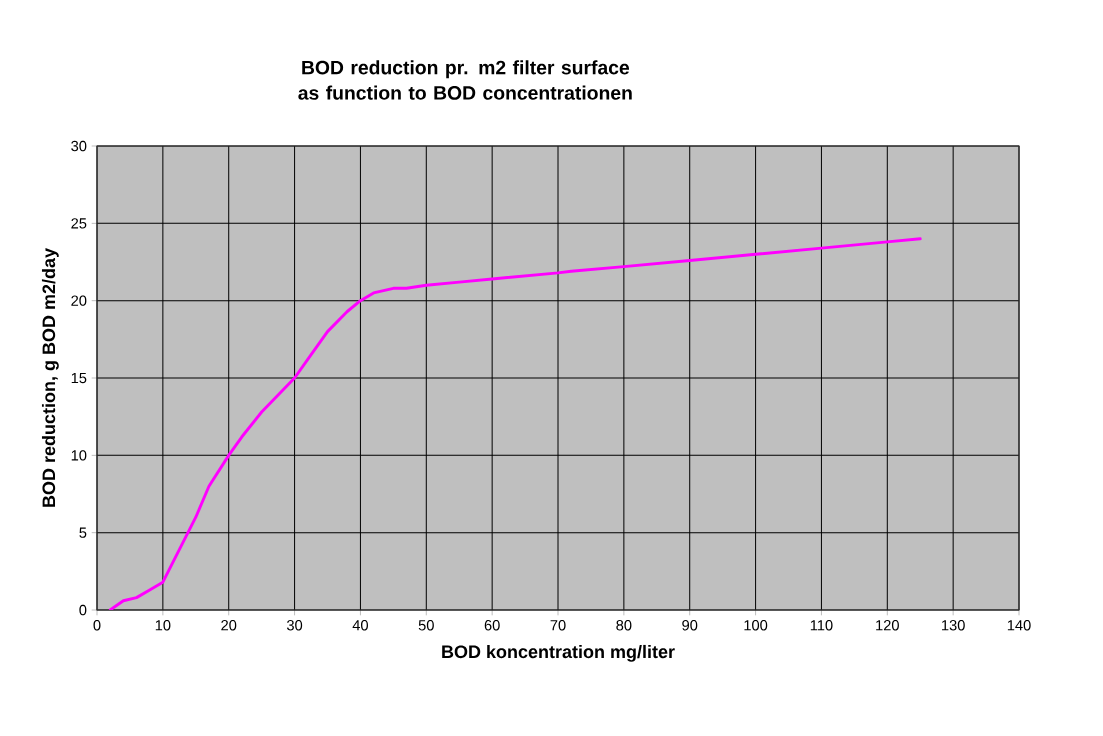 The height and width of the screenshot is (736, 1103). What do you see at coordinates (492, 625) in the screenshot?
I see `x-tick-label: 60` at bounding box center [492, 625].